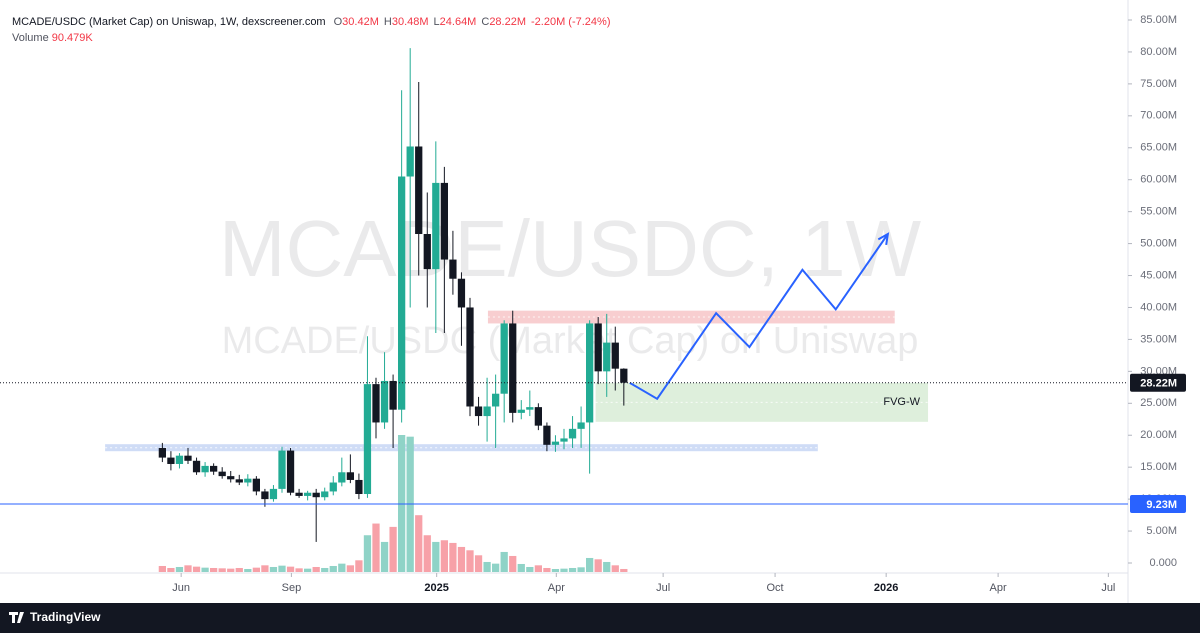 This screenshot has height=633, width=1200. What do you see at coordinates (314, 38) in the screenshot?
I see `legend-row: Volume 90.479K` at bounding box center [314, 38].